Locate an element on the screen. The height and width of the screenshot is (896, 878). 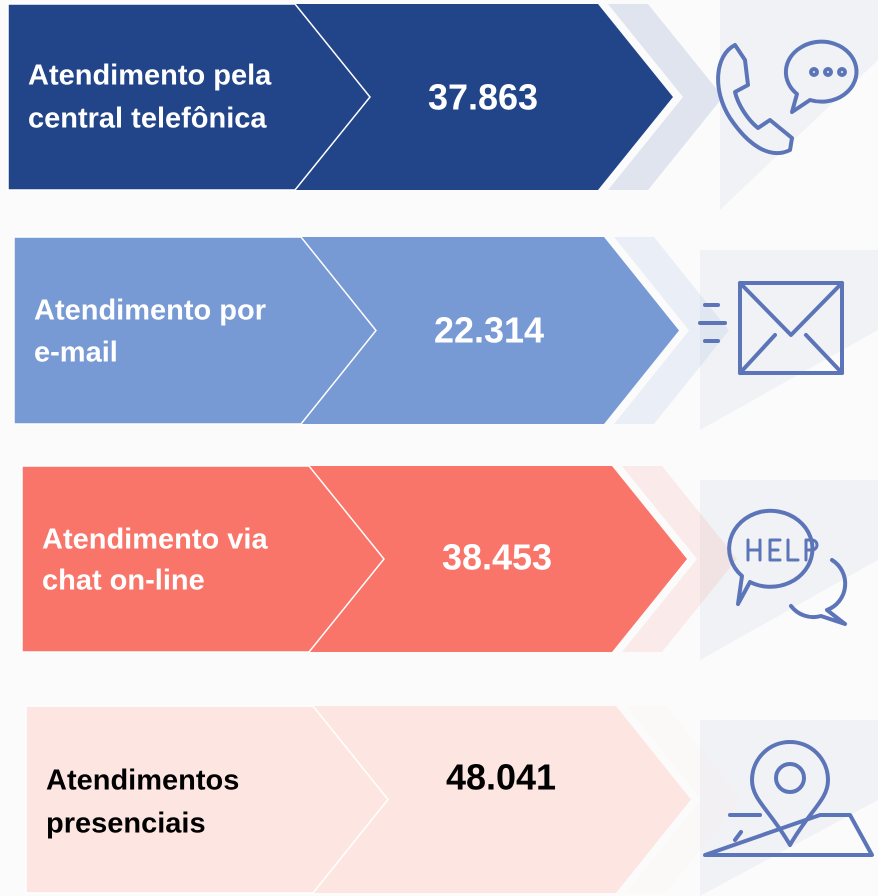
row-label: chat on-line is located at coordinates (123, 581).